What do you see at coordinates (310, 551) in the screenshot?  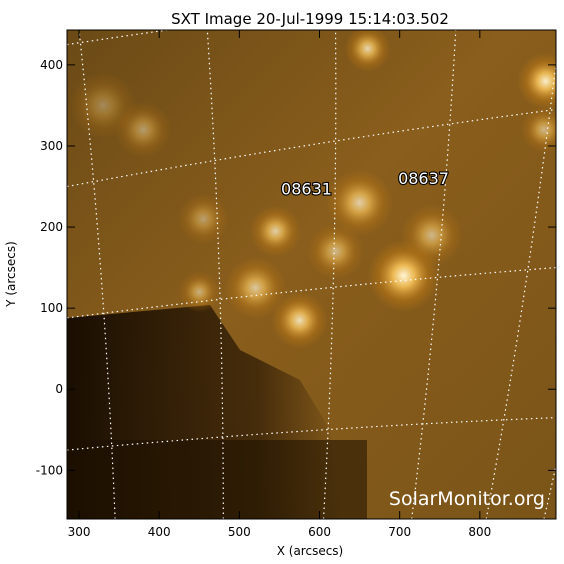 I see `x-axis-label: X (arcsecs)` at bounding box center [310, 551].